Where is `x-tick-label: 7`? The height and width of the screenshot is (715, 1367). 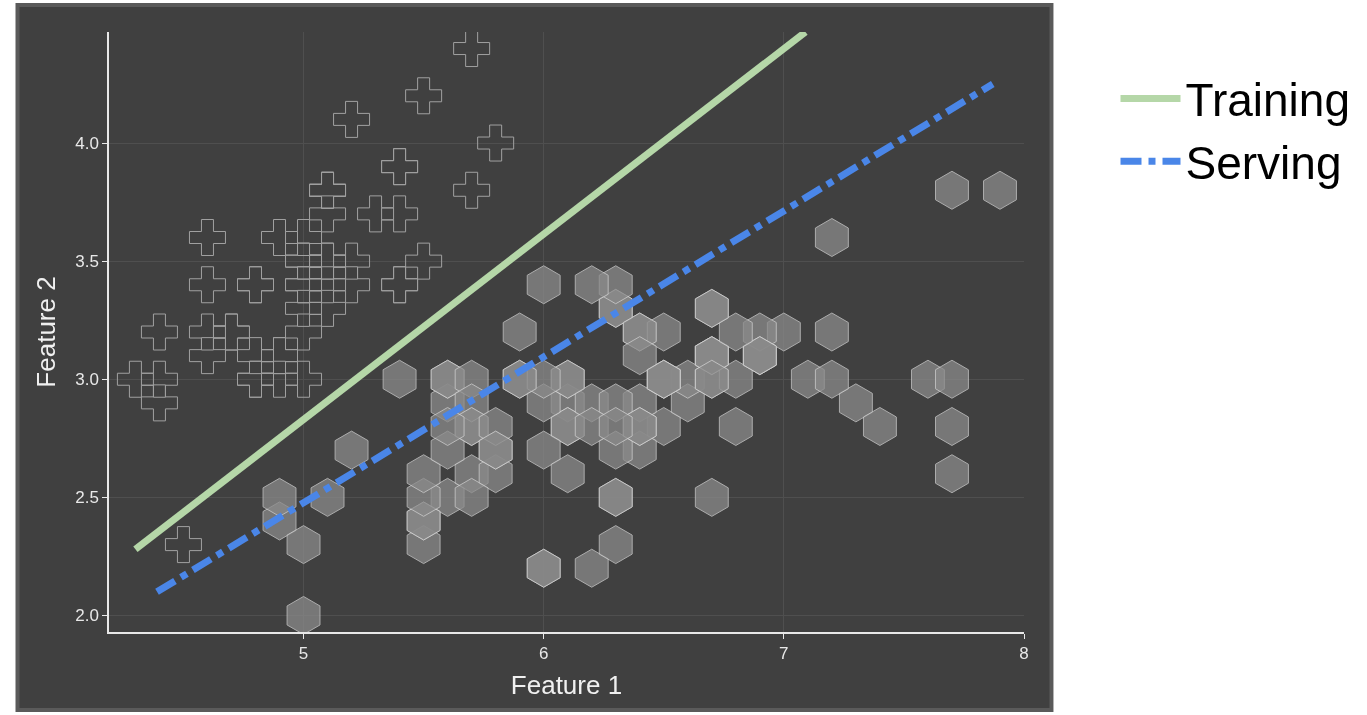 x-tick-label: 7 is located at coordinates (784, 654).